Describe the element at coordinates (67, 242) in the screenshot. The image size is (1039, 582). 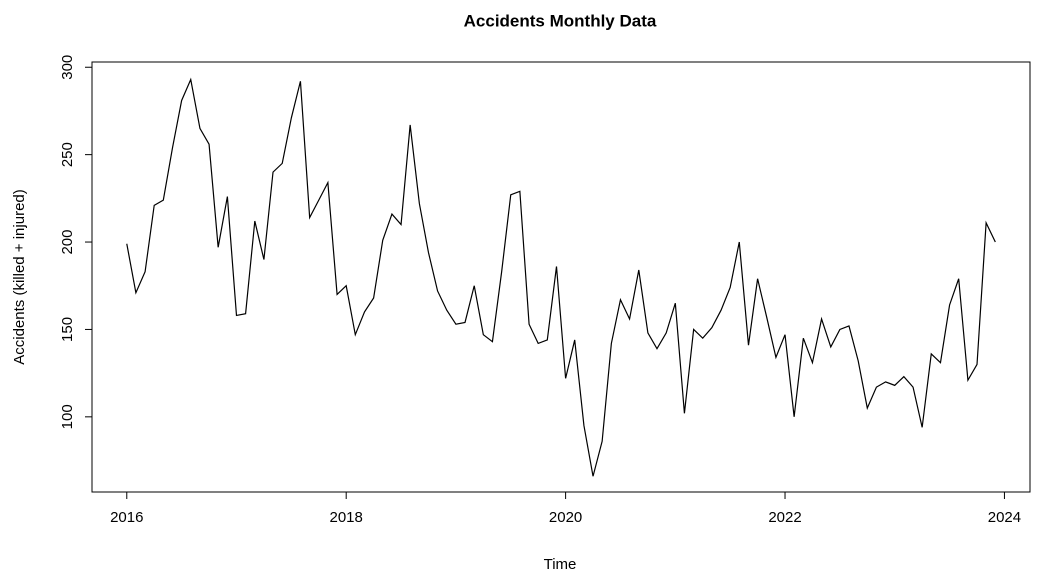
I see `y-tick-label: 200` at that location.